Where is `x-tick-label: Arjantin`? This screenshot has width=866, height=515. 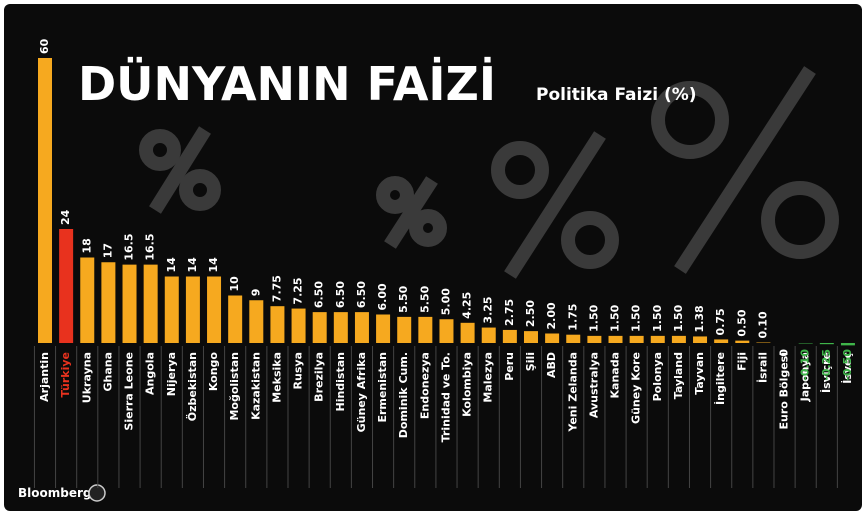
x-tick-label: Arjantin is located at coordinates (44, 377).